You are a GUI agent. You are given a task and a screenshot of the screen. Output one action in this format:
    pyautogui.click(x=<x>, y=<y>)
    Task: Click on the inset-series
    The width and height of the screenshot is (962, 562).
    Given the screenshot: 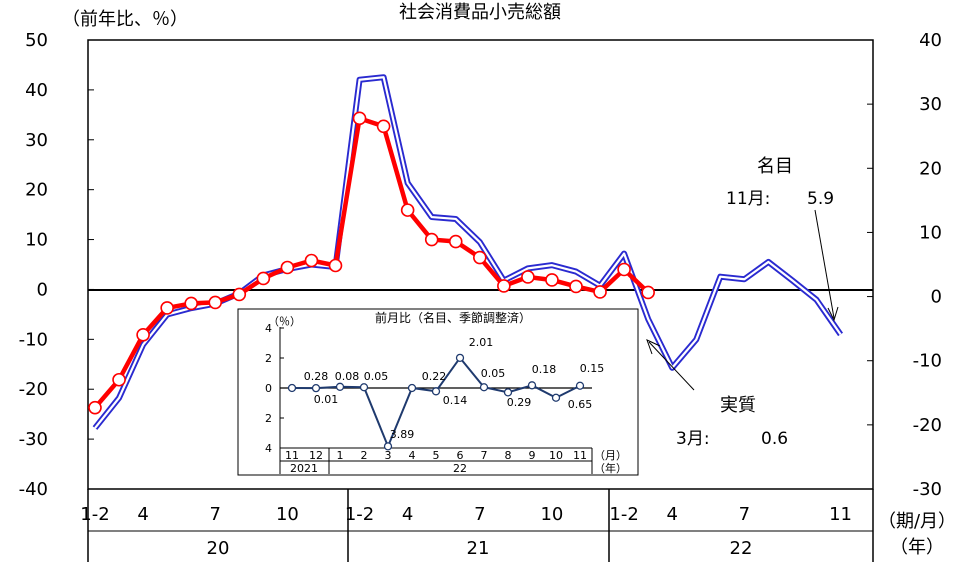 What is the action you would take?
    pyautogui.click(x=436, y=402)
    